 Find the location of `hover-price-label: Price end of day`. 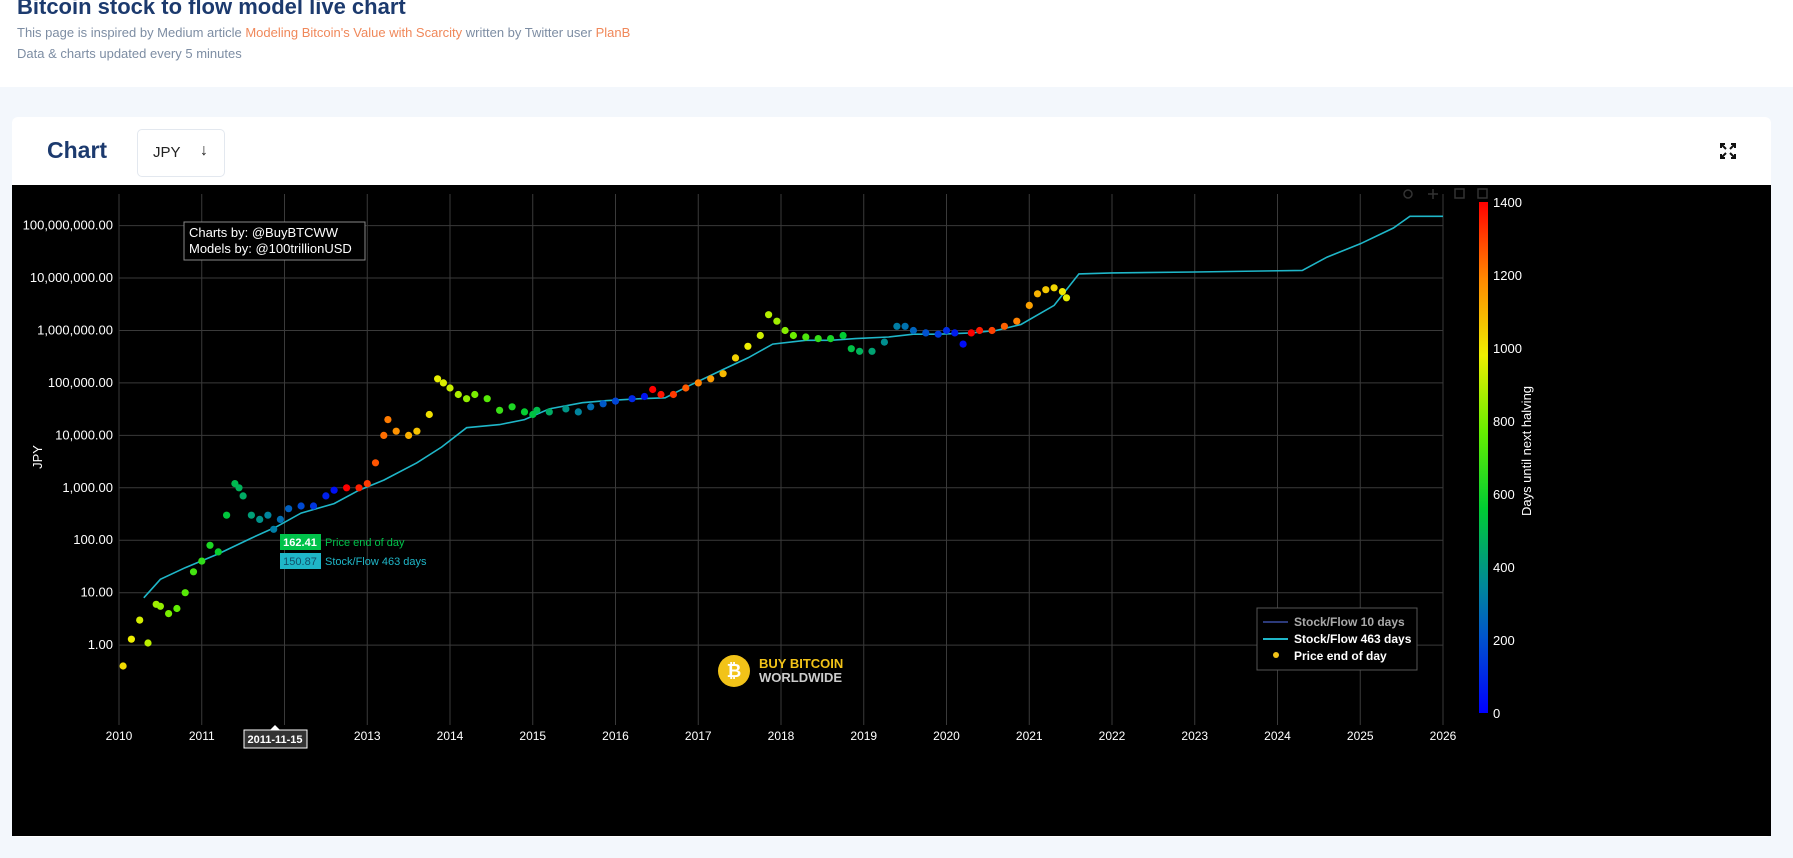

hover-price-label: Price end of day is located at coordinates (365, 543).